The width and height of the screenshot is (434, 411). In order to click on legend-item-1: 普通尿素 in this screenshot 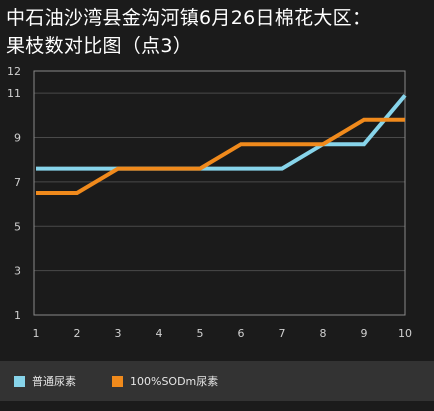, I will do `click(45, 381)`.